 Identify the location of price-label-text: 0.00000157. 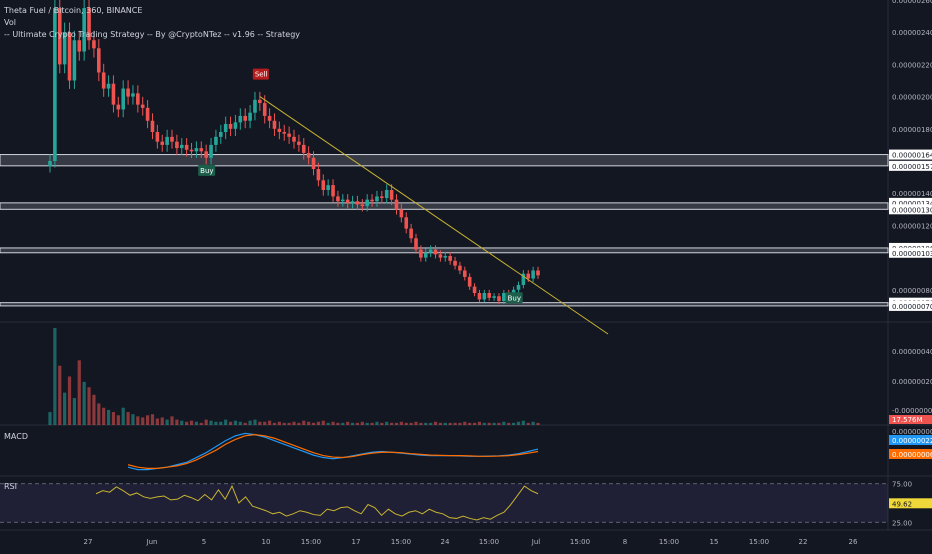
(912, 167).